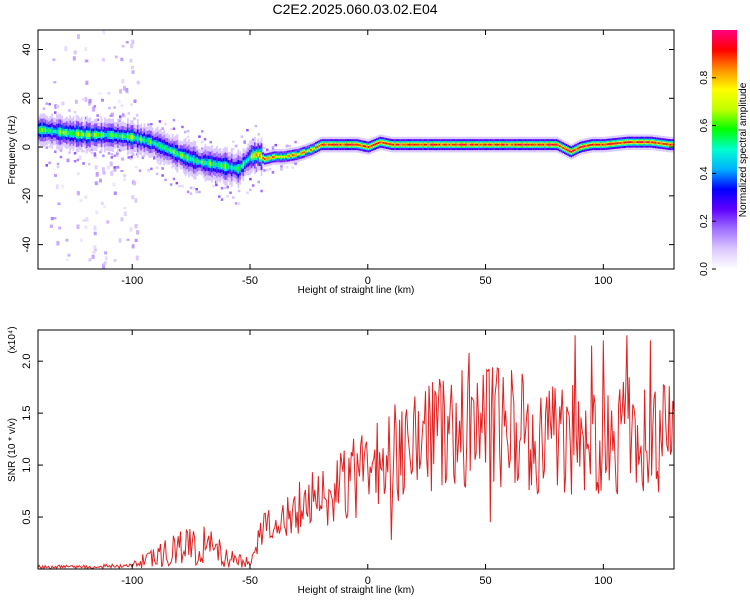 This screenshot has height=600, width=750. What do you see at coordinates (603, 281) in the screenshot?
I see `x-tick-label: 100` at bounding box center [603, 281].